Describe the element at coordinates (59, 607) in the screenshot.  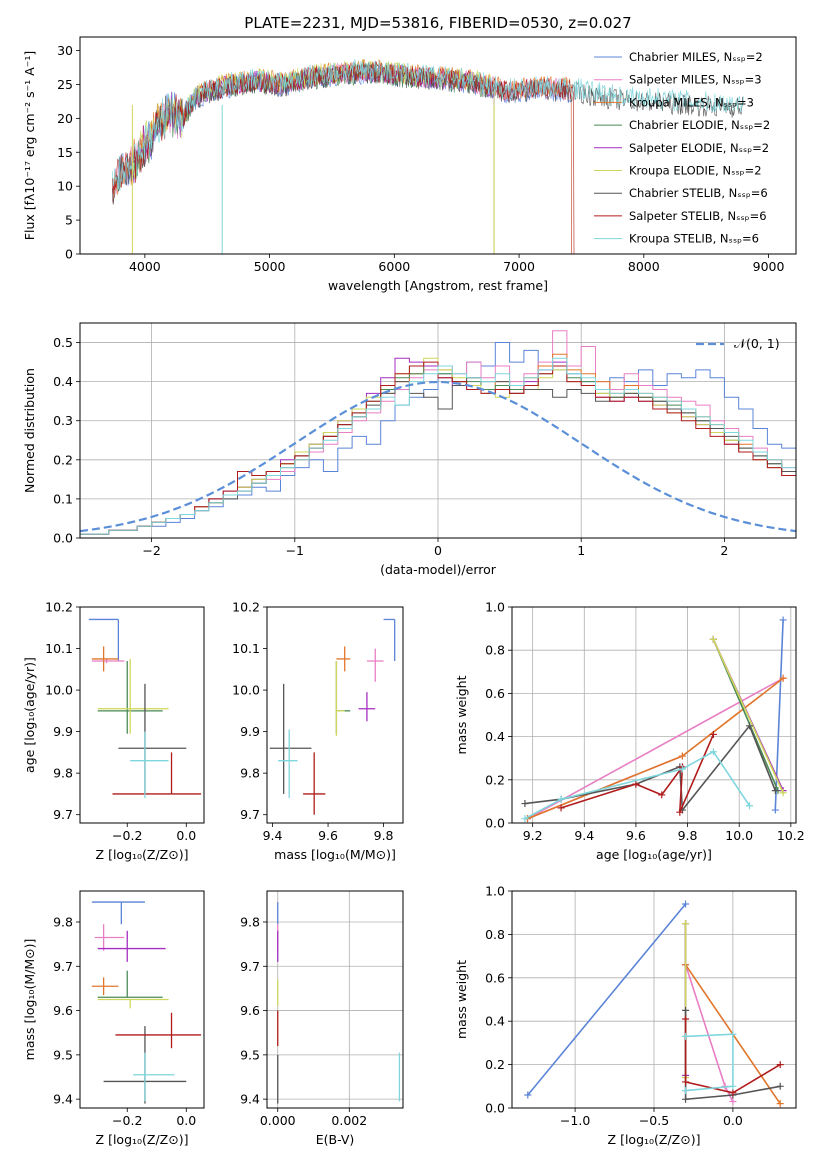
I see `y-tick-label: 10.2` at that location.